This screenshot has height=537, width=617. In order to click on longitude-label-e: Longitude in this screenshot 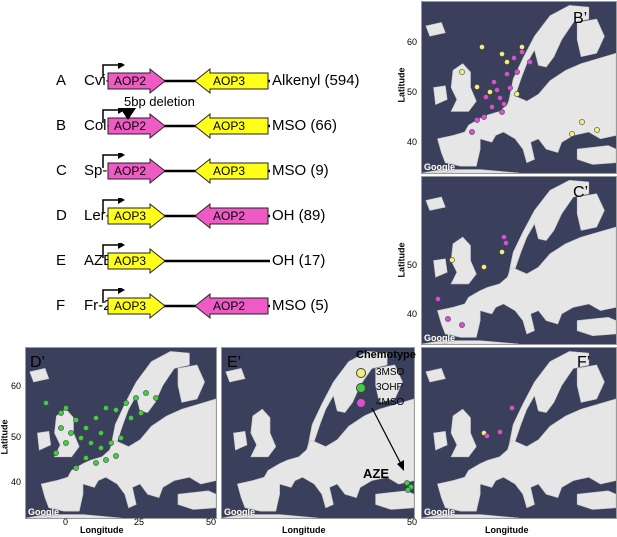, I will do `click(304, 530)`.